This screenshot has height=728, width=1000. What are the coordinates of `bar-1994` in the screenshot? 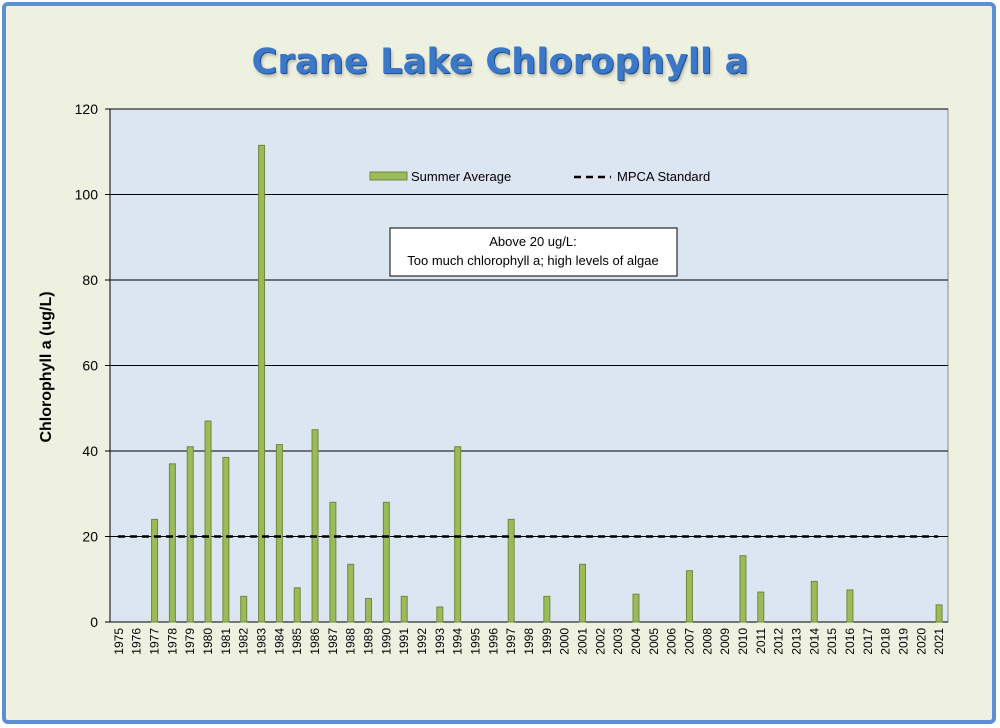 It's located at (458, 534).